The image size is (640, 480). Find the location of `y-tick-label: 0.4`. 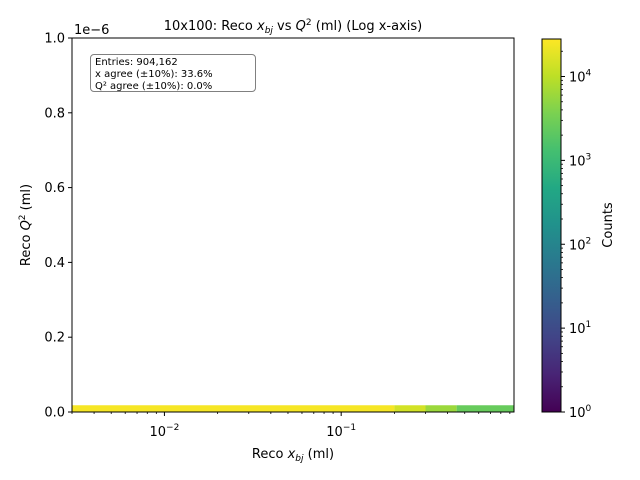

y-tick-label: 0.4 is located at coordinates (54, 263).